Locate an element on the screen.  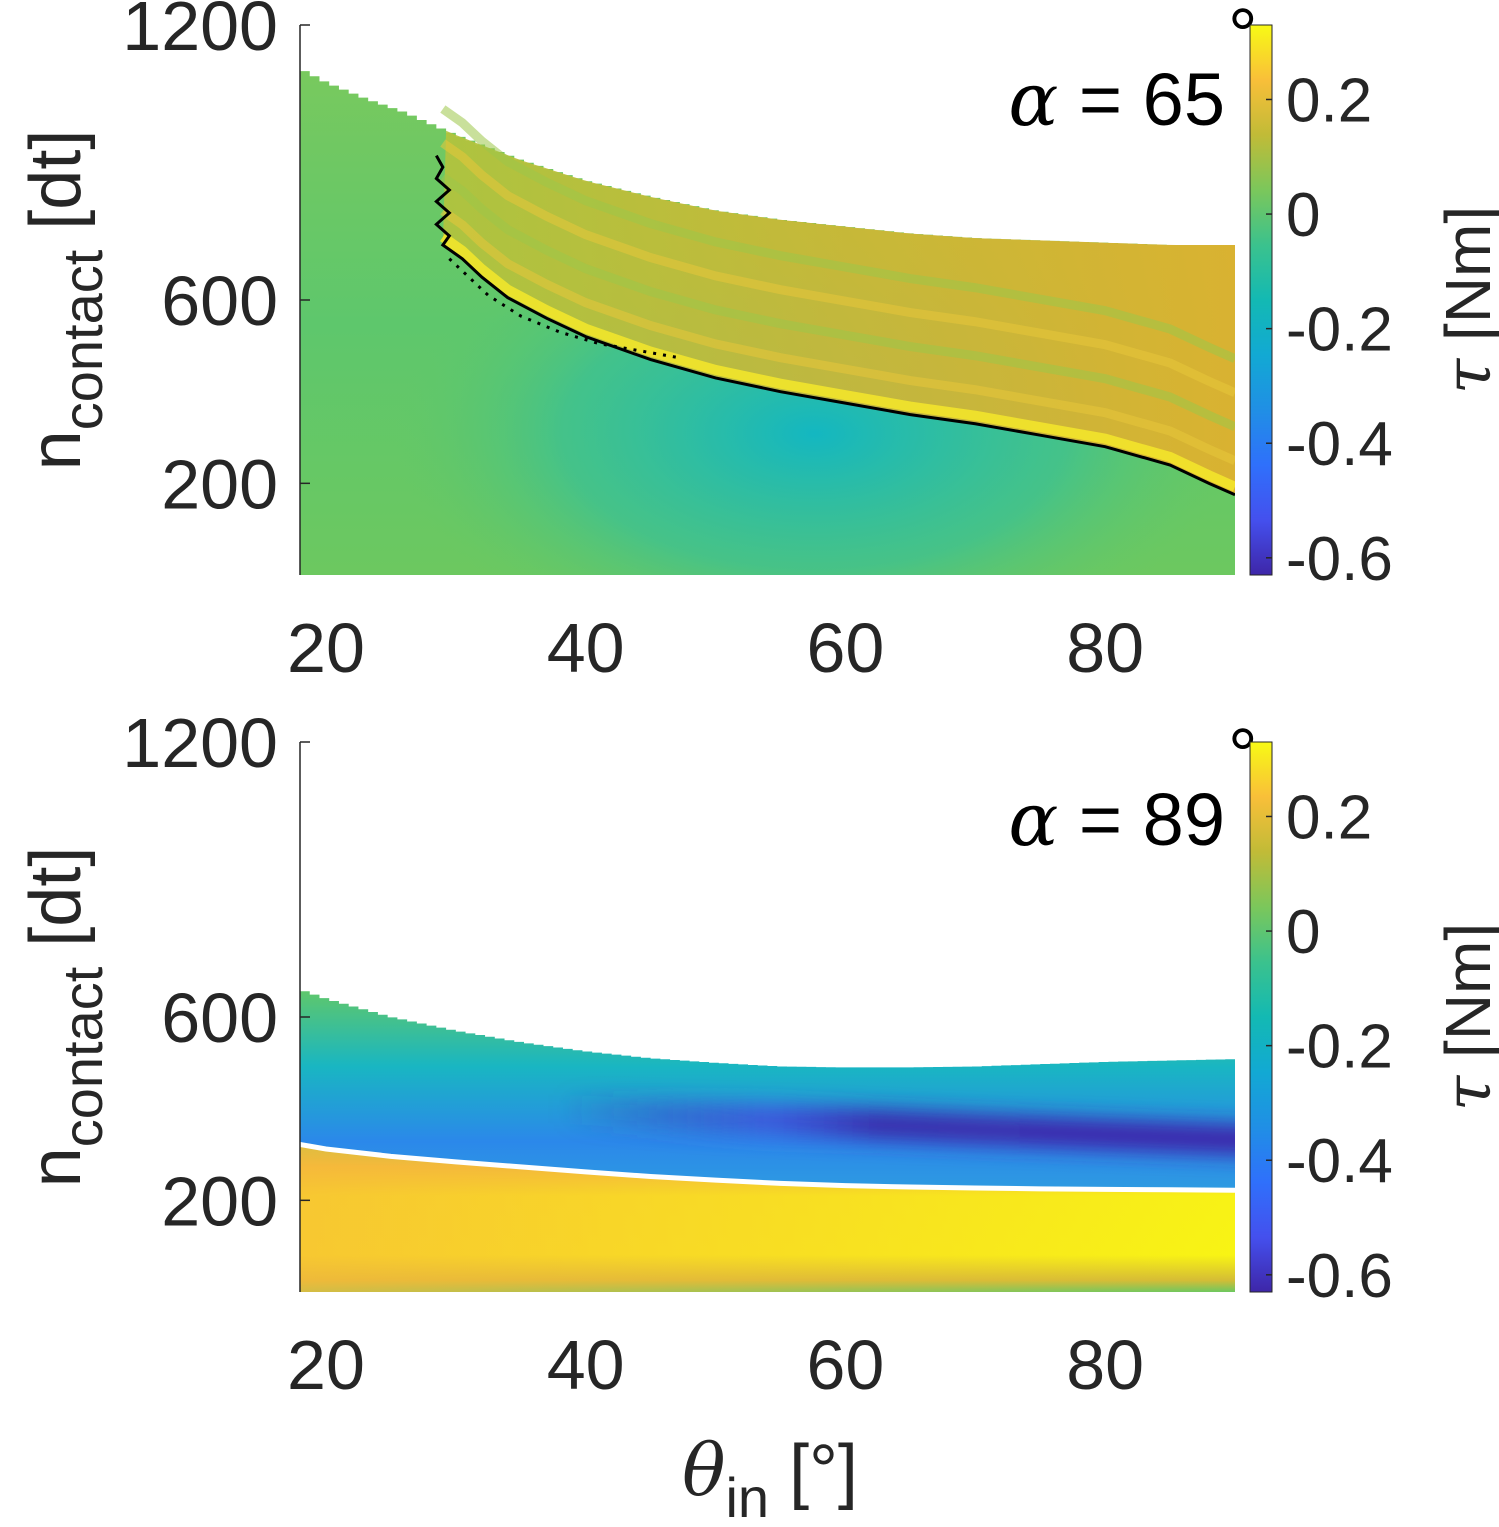
top-y-tick-label: 600 is located at coordinates (219, 301).